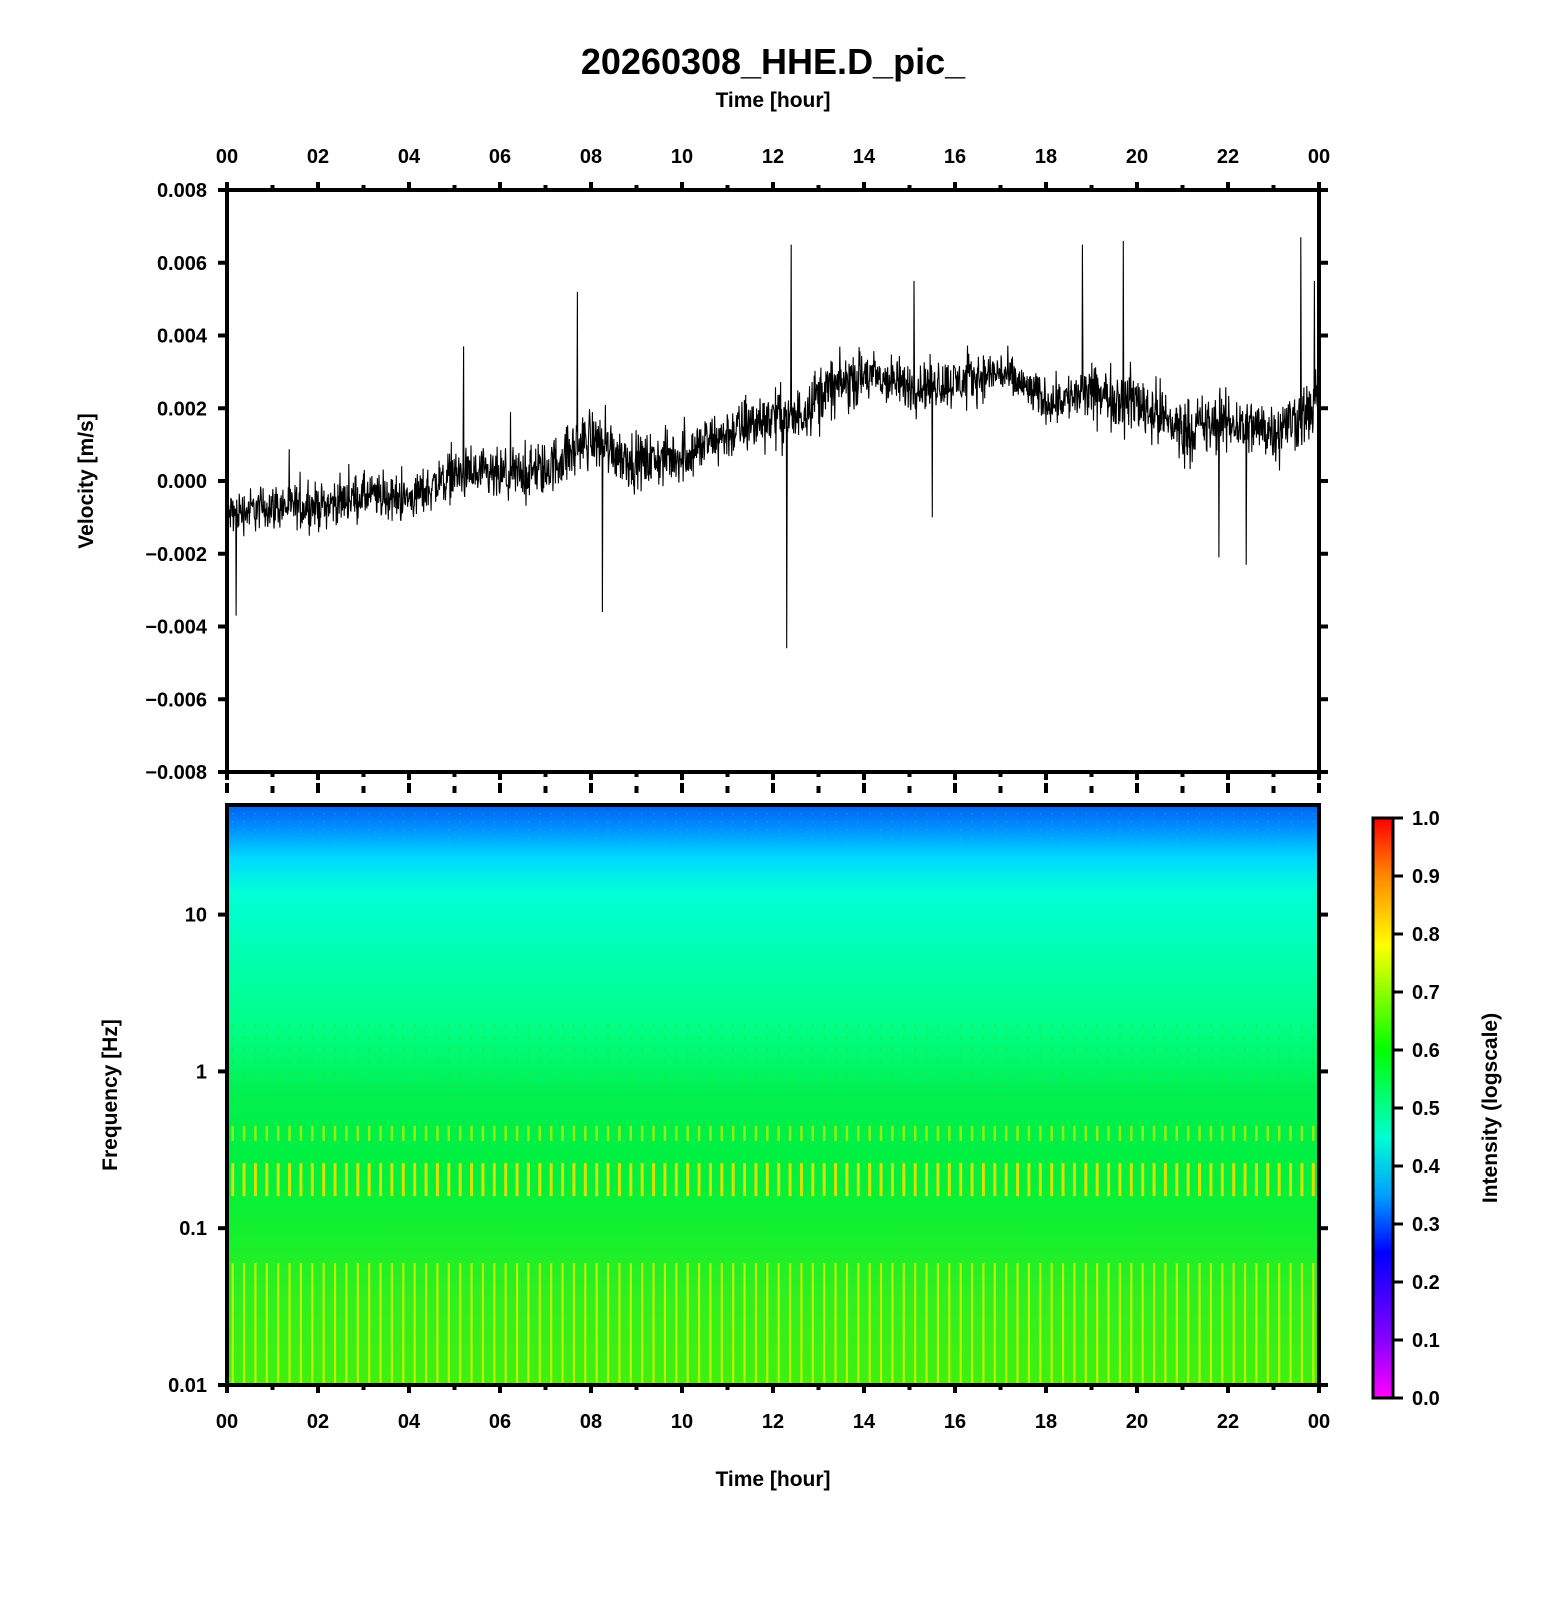 The width and height of the screenshot is (1556, 1600). I want to click on waveform-y-tick-label: −0.008, so click(176, 773).